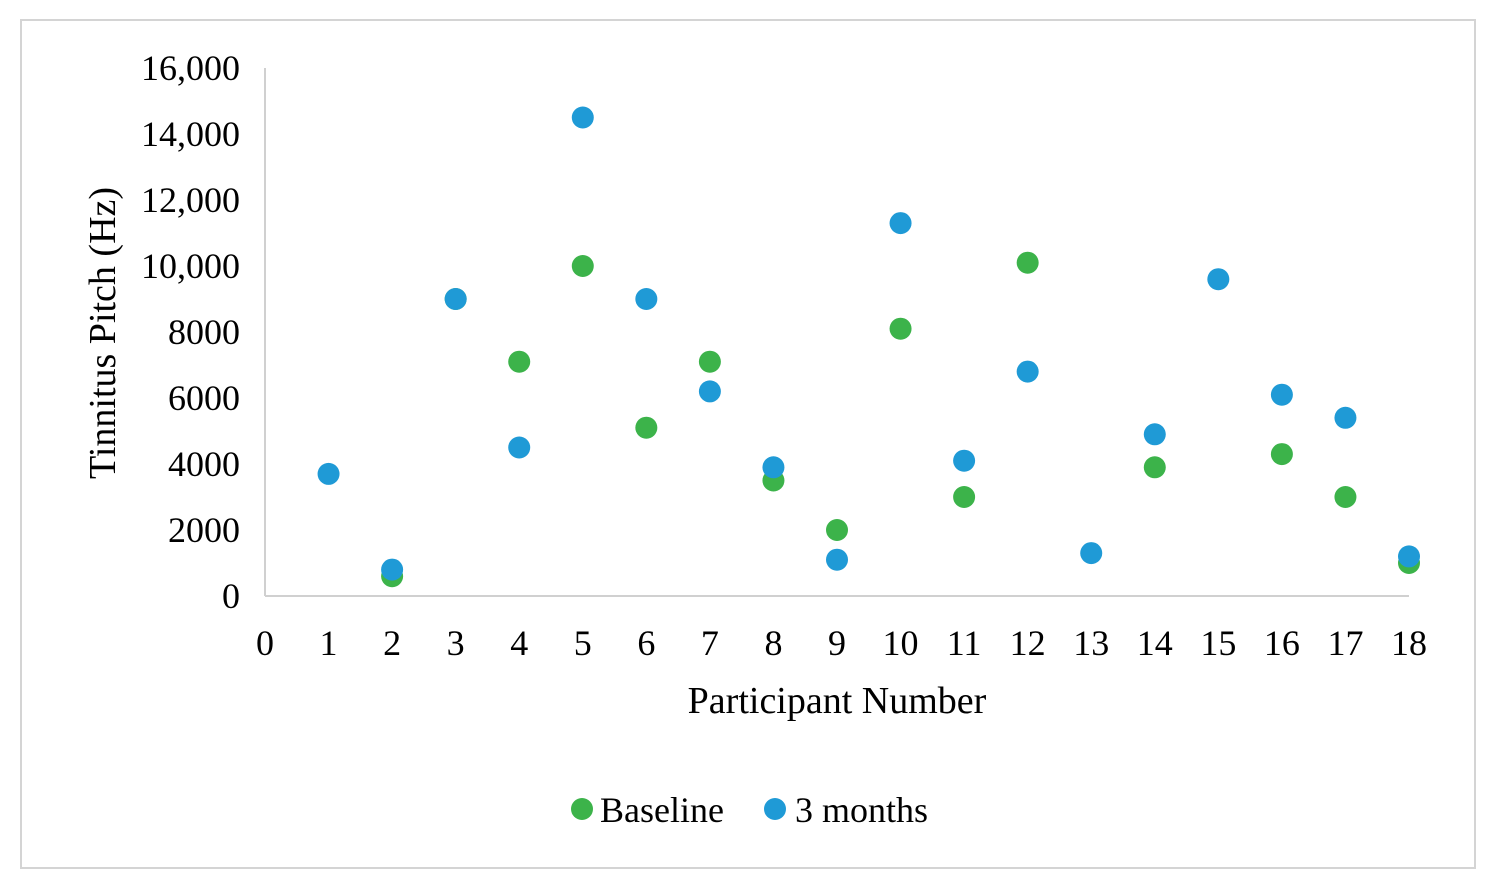  I want to click on x-tick-labels: 0 1 2 3 4 5 6 7 8 9 10 11 12 13 14 15 16 17 18, so click(841, 643).